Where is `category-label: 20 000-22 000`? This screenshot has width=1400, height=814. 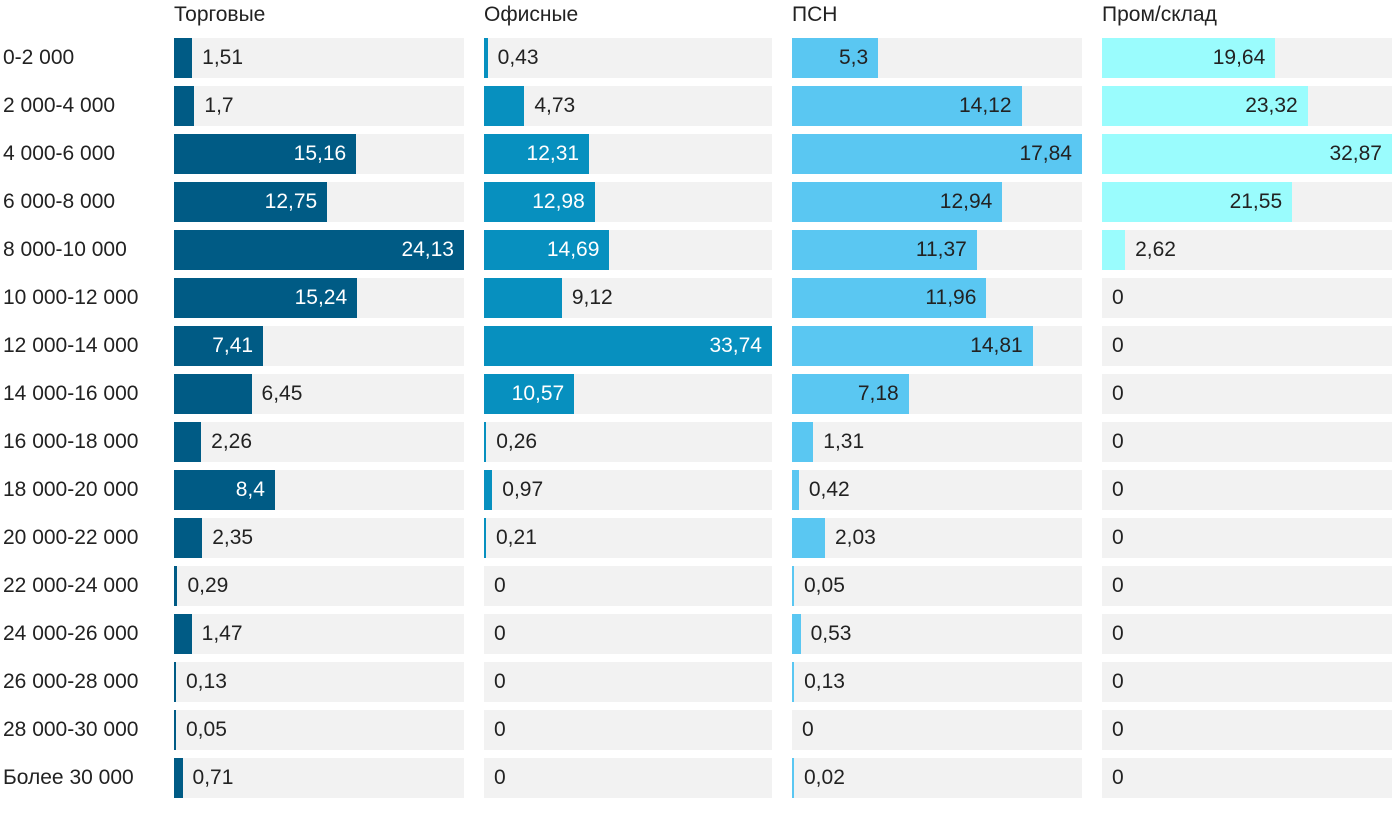 category-label: 20 000-22 000 is located at coordinates (71, 537).